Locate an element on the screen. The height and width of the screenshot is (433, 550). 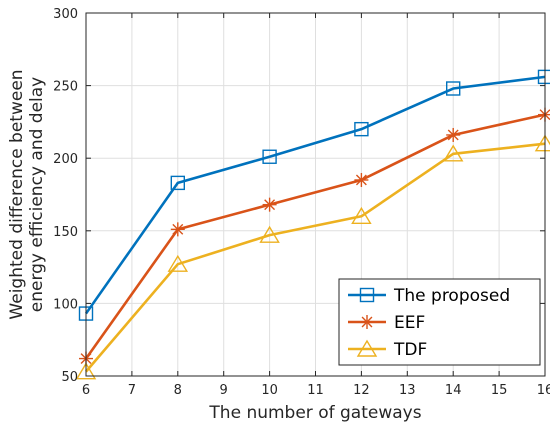
y-tick-label: 50 is located at coordinates (69, 377).